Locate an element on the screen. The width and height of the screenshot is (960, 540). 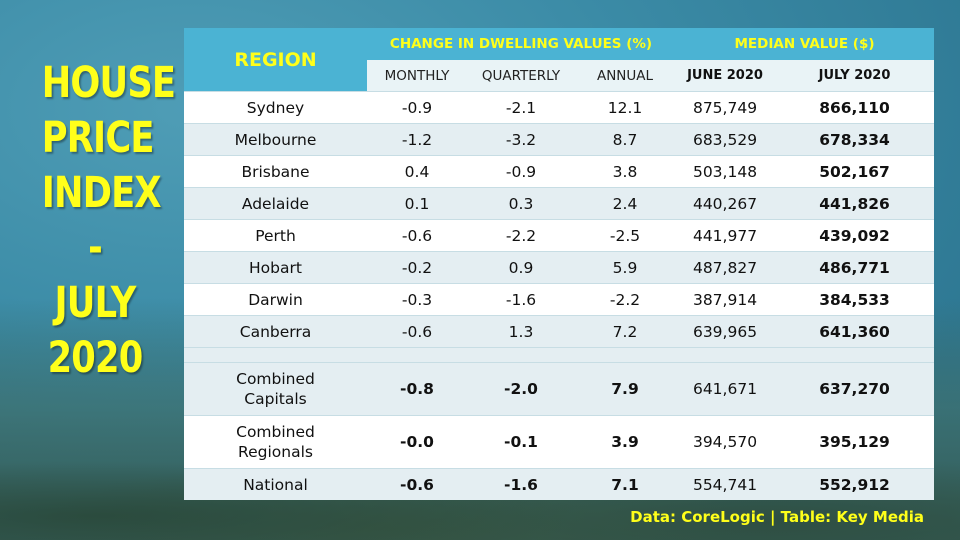
july-cell: 395,129 is located at coordinates (855, 442).